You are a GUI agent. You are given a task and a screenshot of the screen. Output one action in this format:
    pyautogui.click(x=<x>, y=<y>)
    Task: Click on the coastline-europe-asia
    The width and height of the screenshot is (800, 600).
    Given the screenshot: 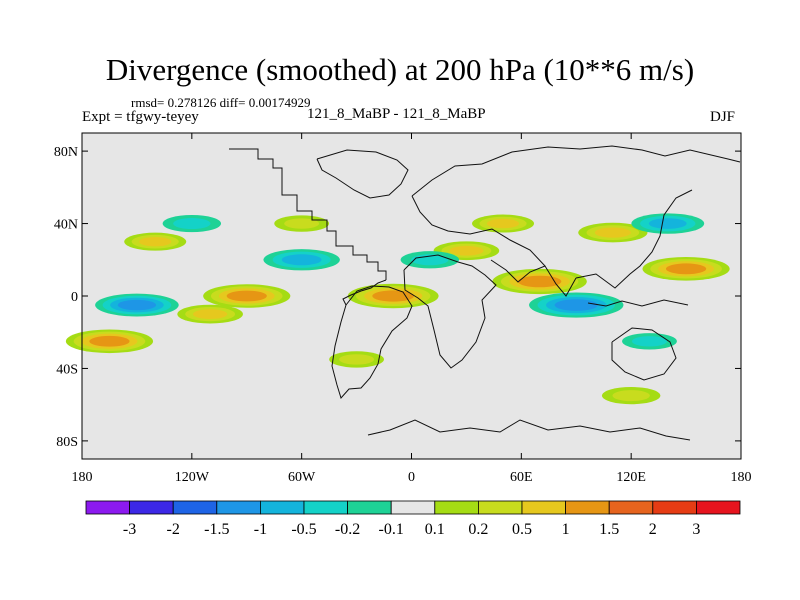 What is the action you would take?
    pyautogui.click(x=576, y=171)
    